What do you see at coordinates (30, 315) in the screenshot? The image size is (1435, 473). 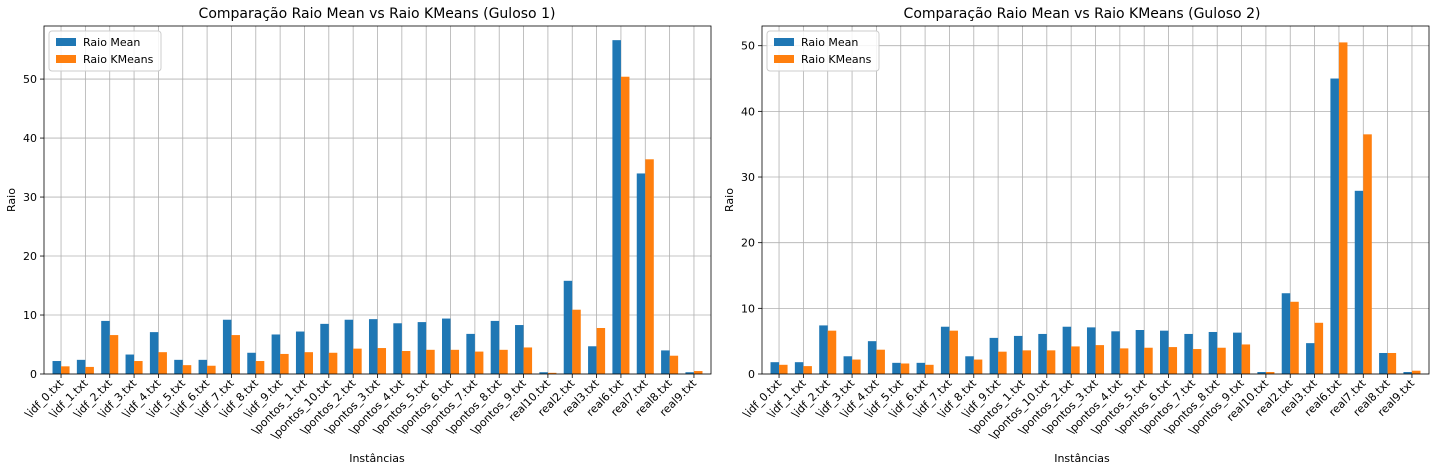 I see `y-tick-label: 10` at bounding box center [30, 315].